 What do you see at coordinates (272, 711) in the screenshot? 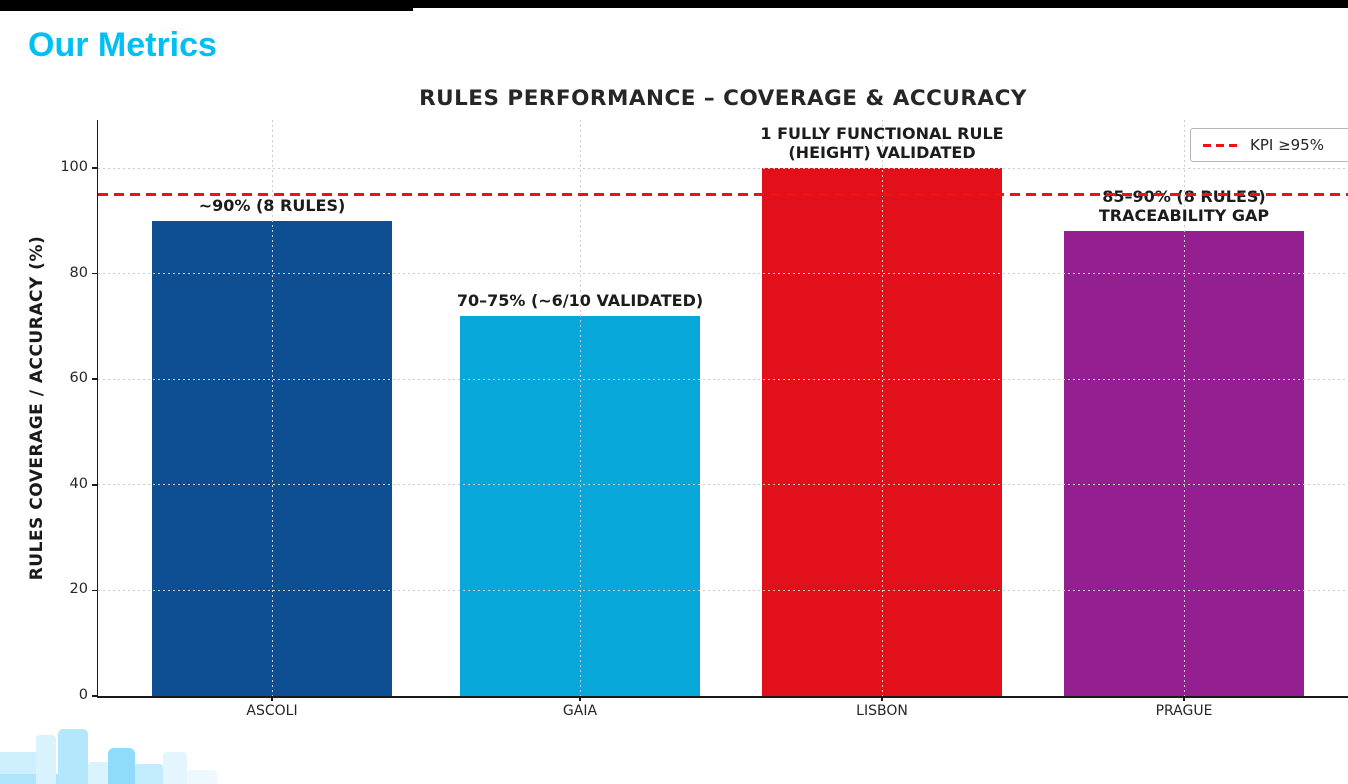
I see `x-tick-label: ASCOLI` at bounding box center [272, 711].